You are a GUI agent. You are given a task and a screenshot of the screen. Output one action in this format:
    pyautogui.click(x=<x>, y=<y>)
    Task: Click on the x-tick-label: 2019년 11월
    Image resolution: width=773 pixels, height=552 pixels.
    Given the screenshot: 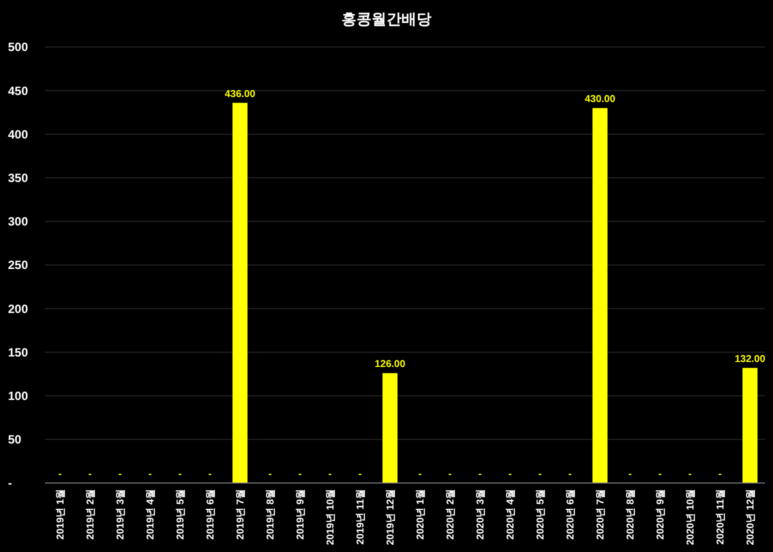 What is the action you would take?
    pyautogui.click(x=361, y=517)
    